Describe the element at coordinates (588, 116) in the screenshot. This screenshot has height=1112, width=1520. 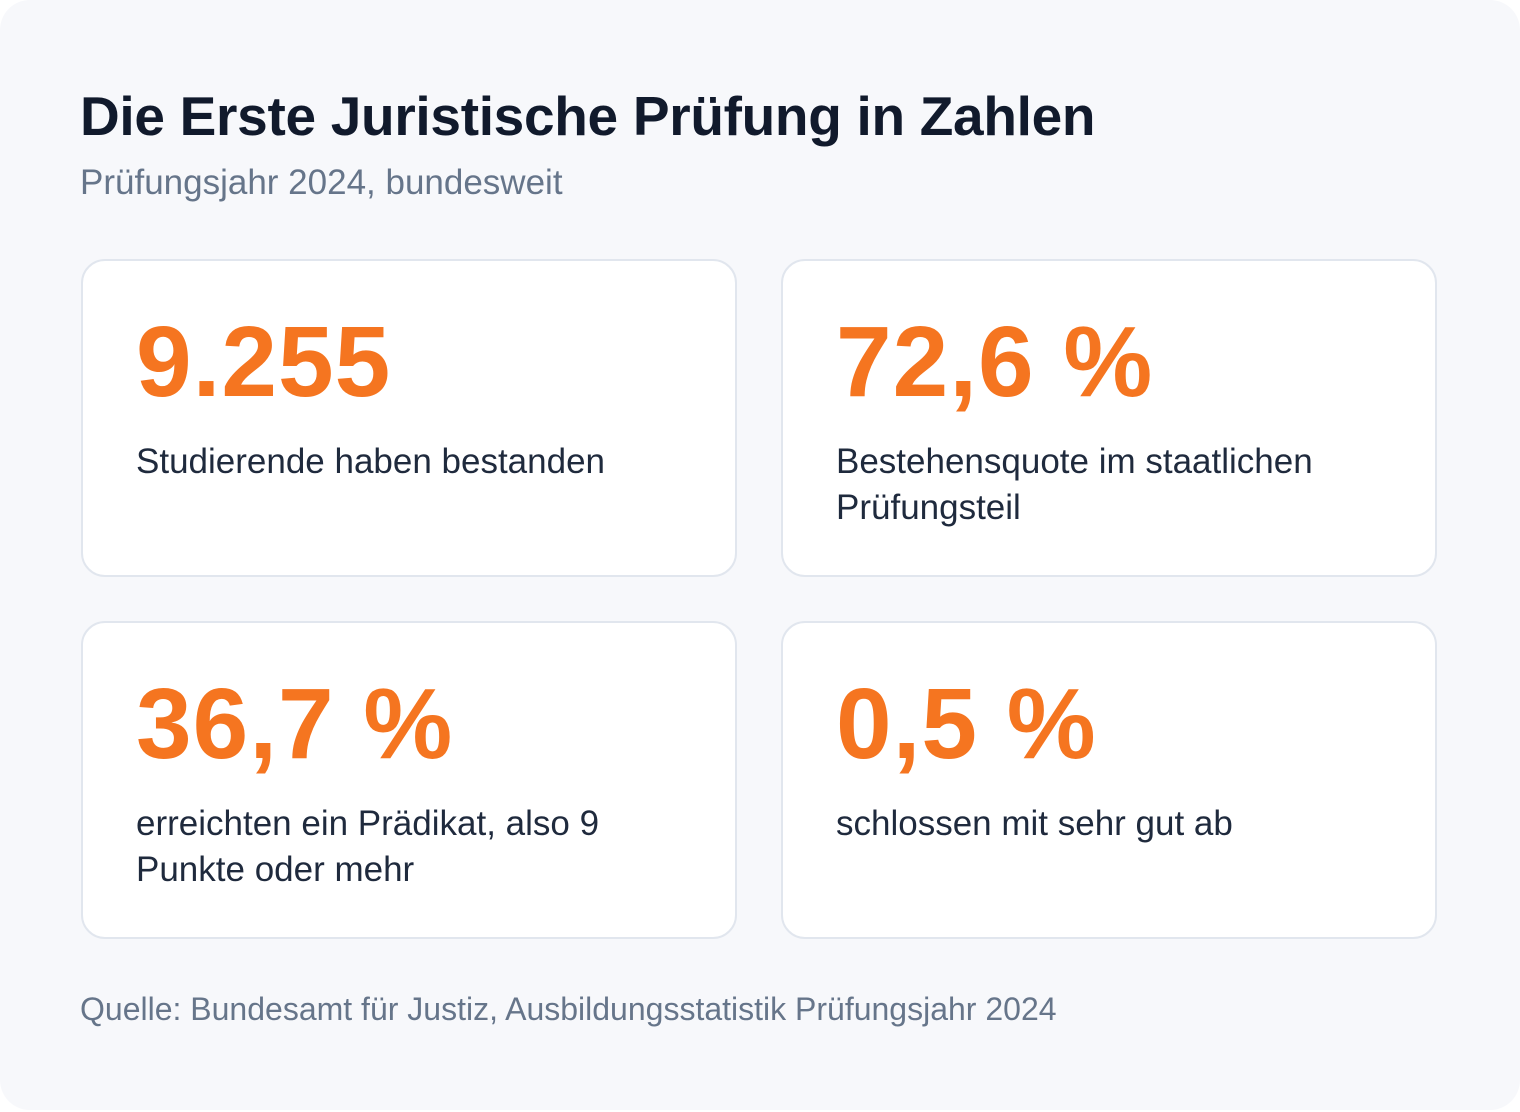
I see `page-title: Die Erste Juristische Prüfung in Zahlen` at that location.